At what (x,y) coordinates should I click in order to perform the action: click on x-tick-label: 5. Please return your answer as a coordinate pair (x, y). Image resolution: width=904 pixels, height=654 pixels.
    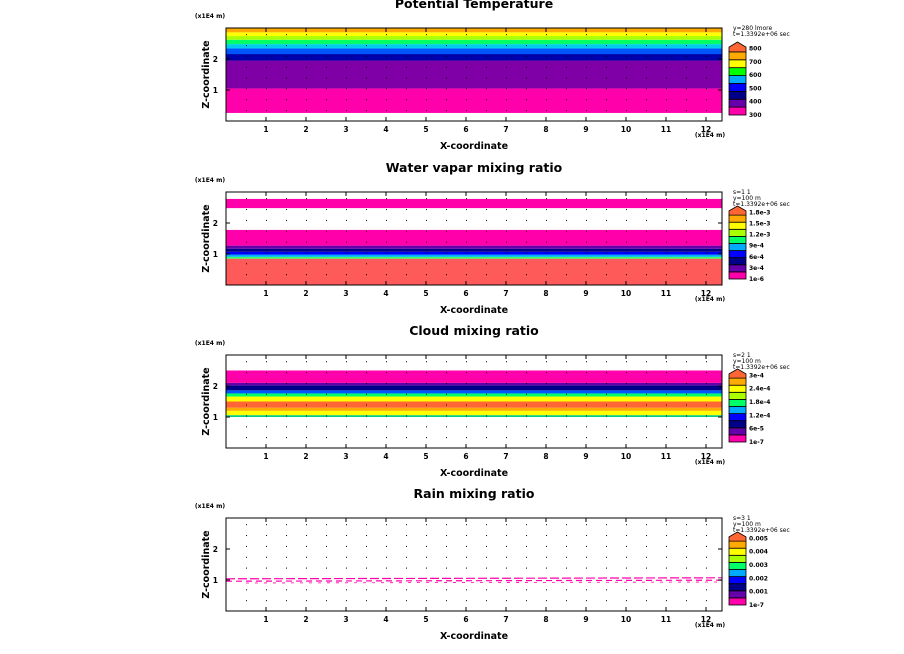
    Looking at the image, I should click on (425, 619).